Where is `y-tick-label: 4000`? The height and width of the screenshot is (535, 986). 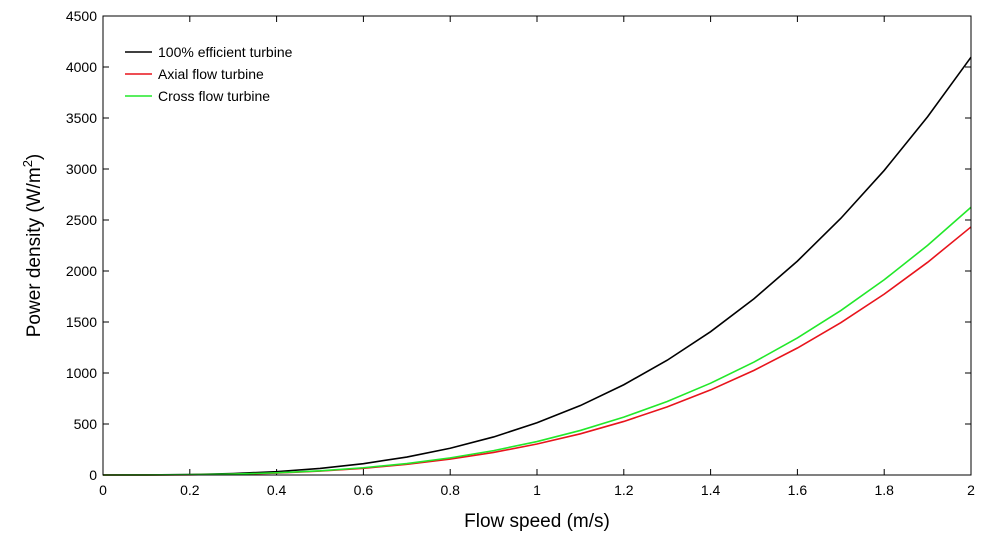 y-tick-label: 4000 is located at coordinates (81, 67).